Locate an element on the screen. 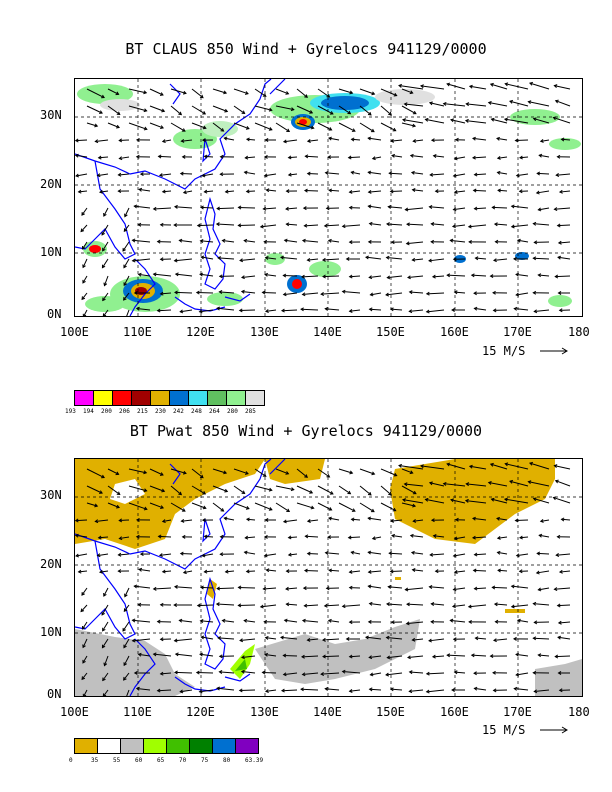 The width and height of the screenshot is (612, 792). panel1-lon-160E: 160E is located at coordinates (454, 332).